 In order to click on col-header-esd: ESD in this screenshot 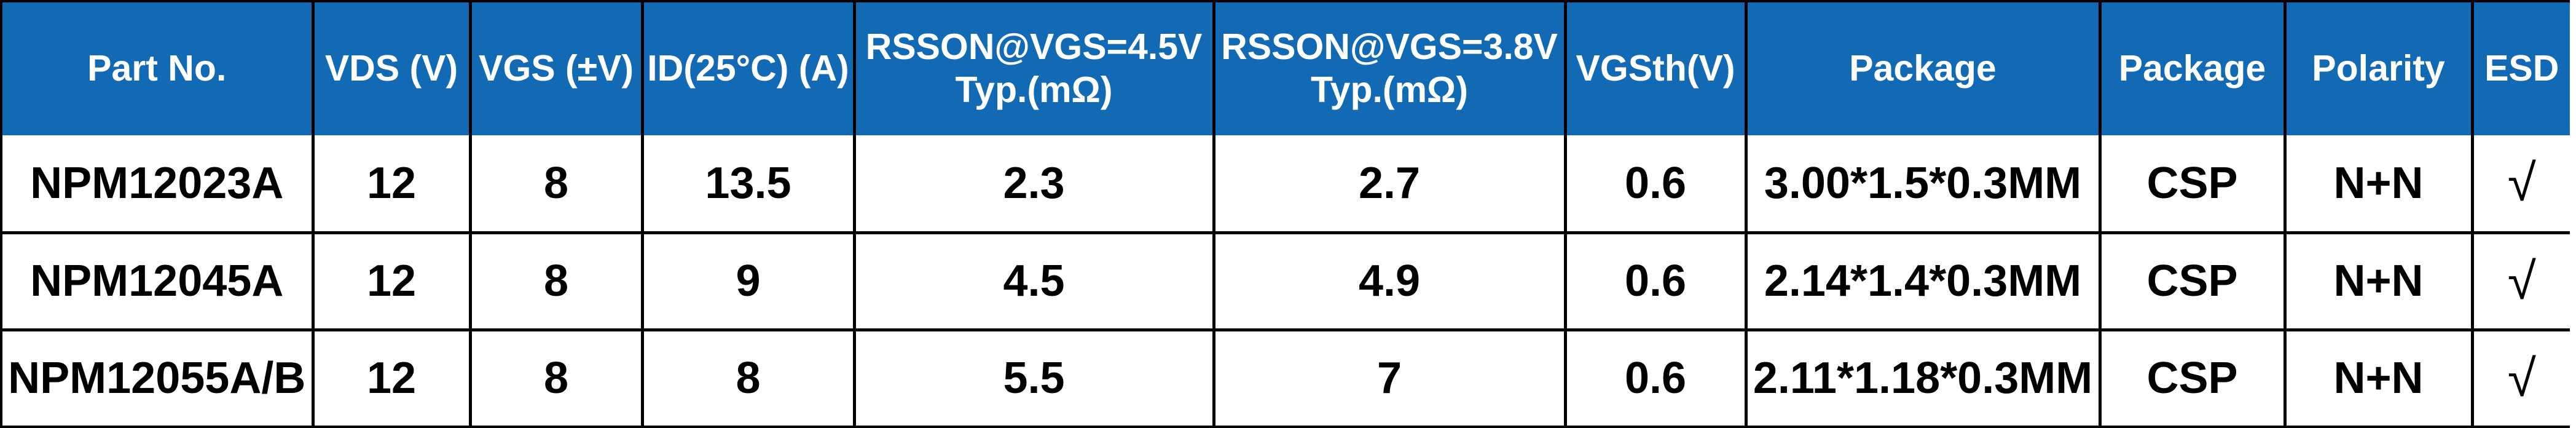, I will do `click(2520, 67)`.